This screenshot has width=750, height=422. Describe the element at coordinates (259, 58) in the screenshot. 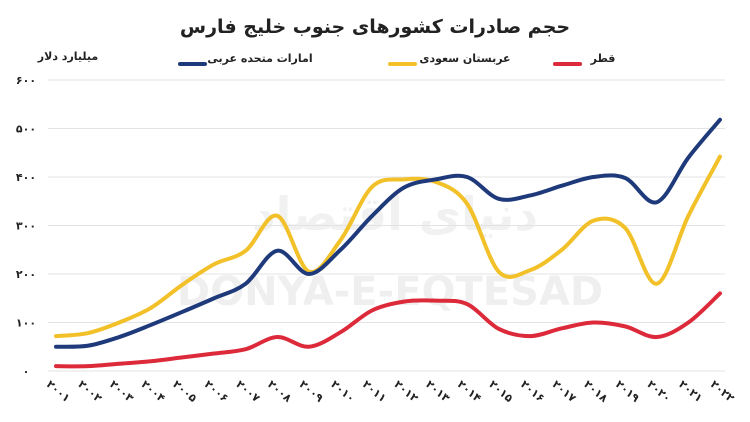

I see `legend-label: امارات متحده عربی` at that location.